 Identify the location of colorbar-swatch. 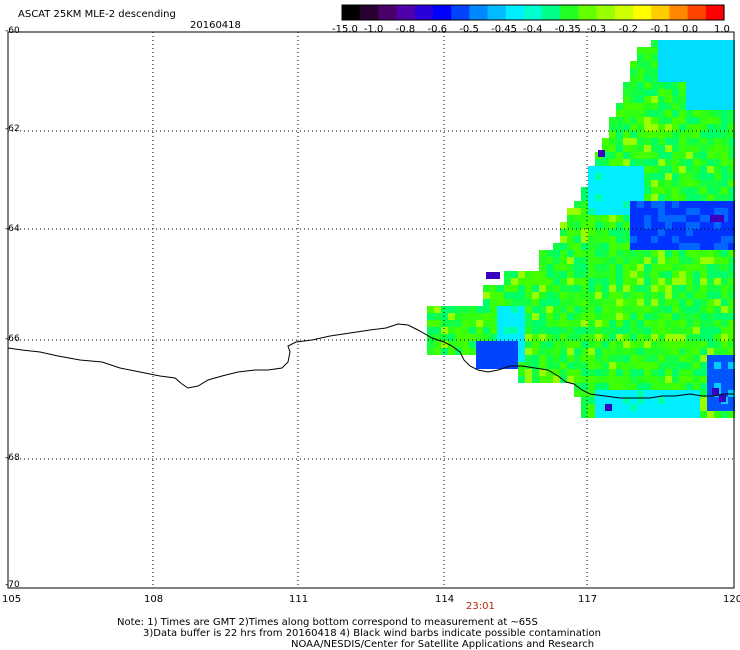
(606, 12).